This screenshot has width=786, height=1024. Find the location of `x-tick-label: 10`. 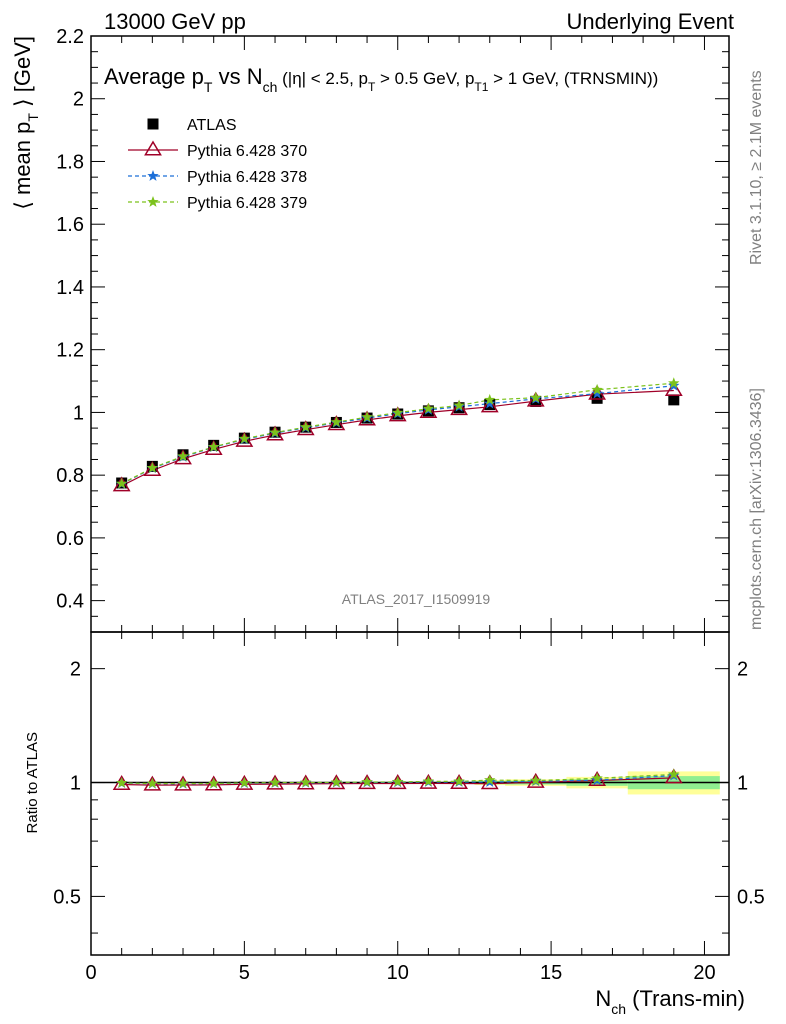

x-tick-label: 10 is located at coordinates (398, 973).